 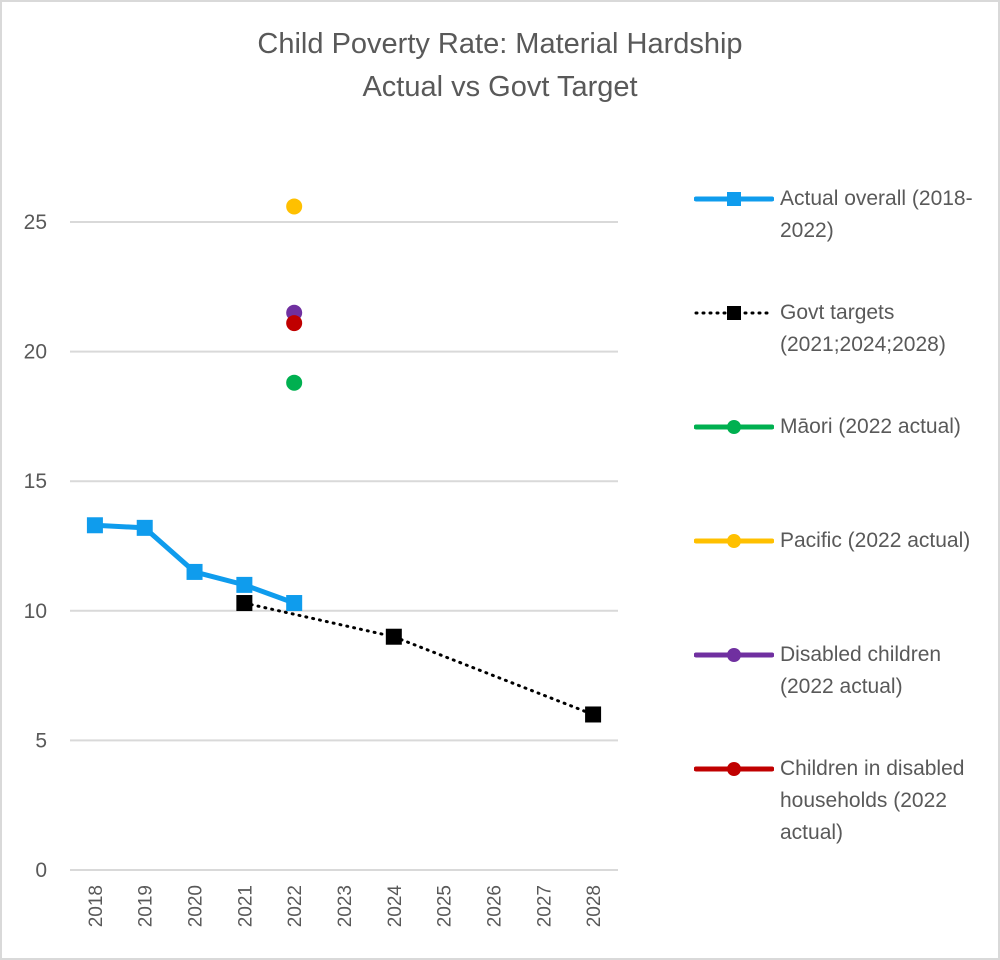 What do you see at coordinates (494, 906) in the screenshot?
I see `x-tick-label: 2026` at bounding box center [494, 906].